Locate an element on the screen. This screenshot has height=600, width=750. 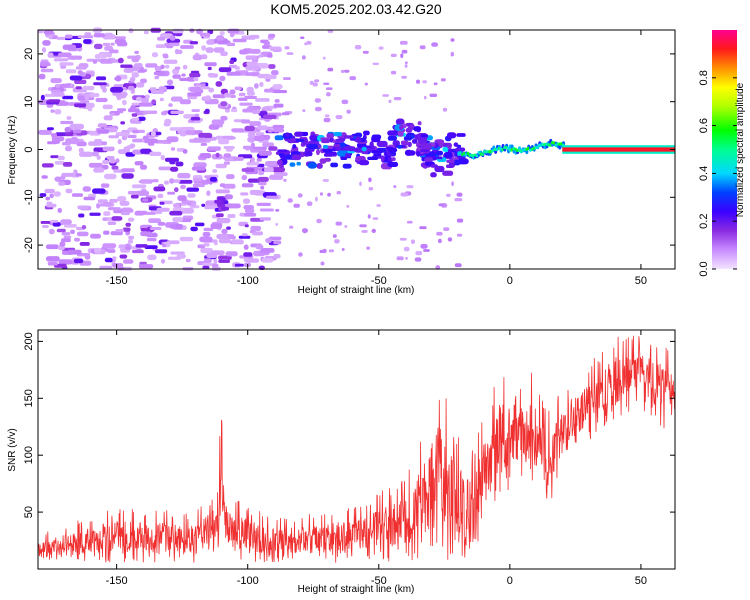
colorbar-tick-label: 0.0 is located at coordinates (704, 268).